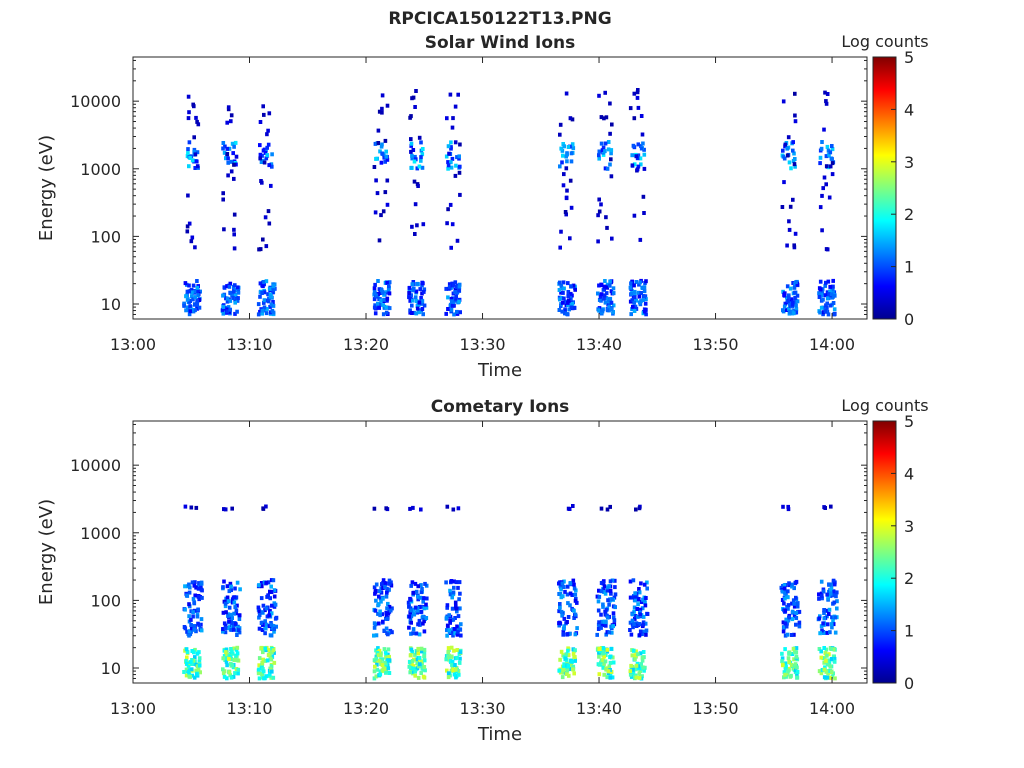  What do you see at coordinates (909, 214) in the screenshot?
I see `colorbar-tick-label: 2` at bounding box center [909, 214].